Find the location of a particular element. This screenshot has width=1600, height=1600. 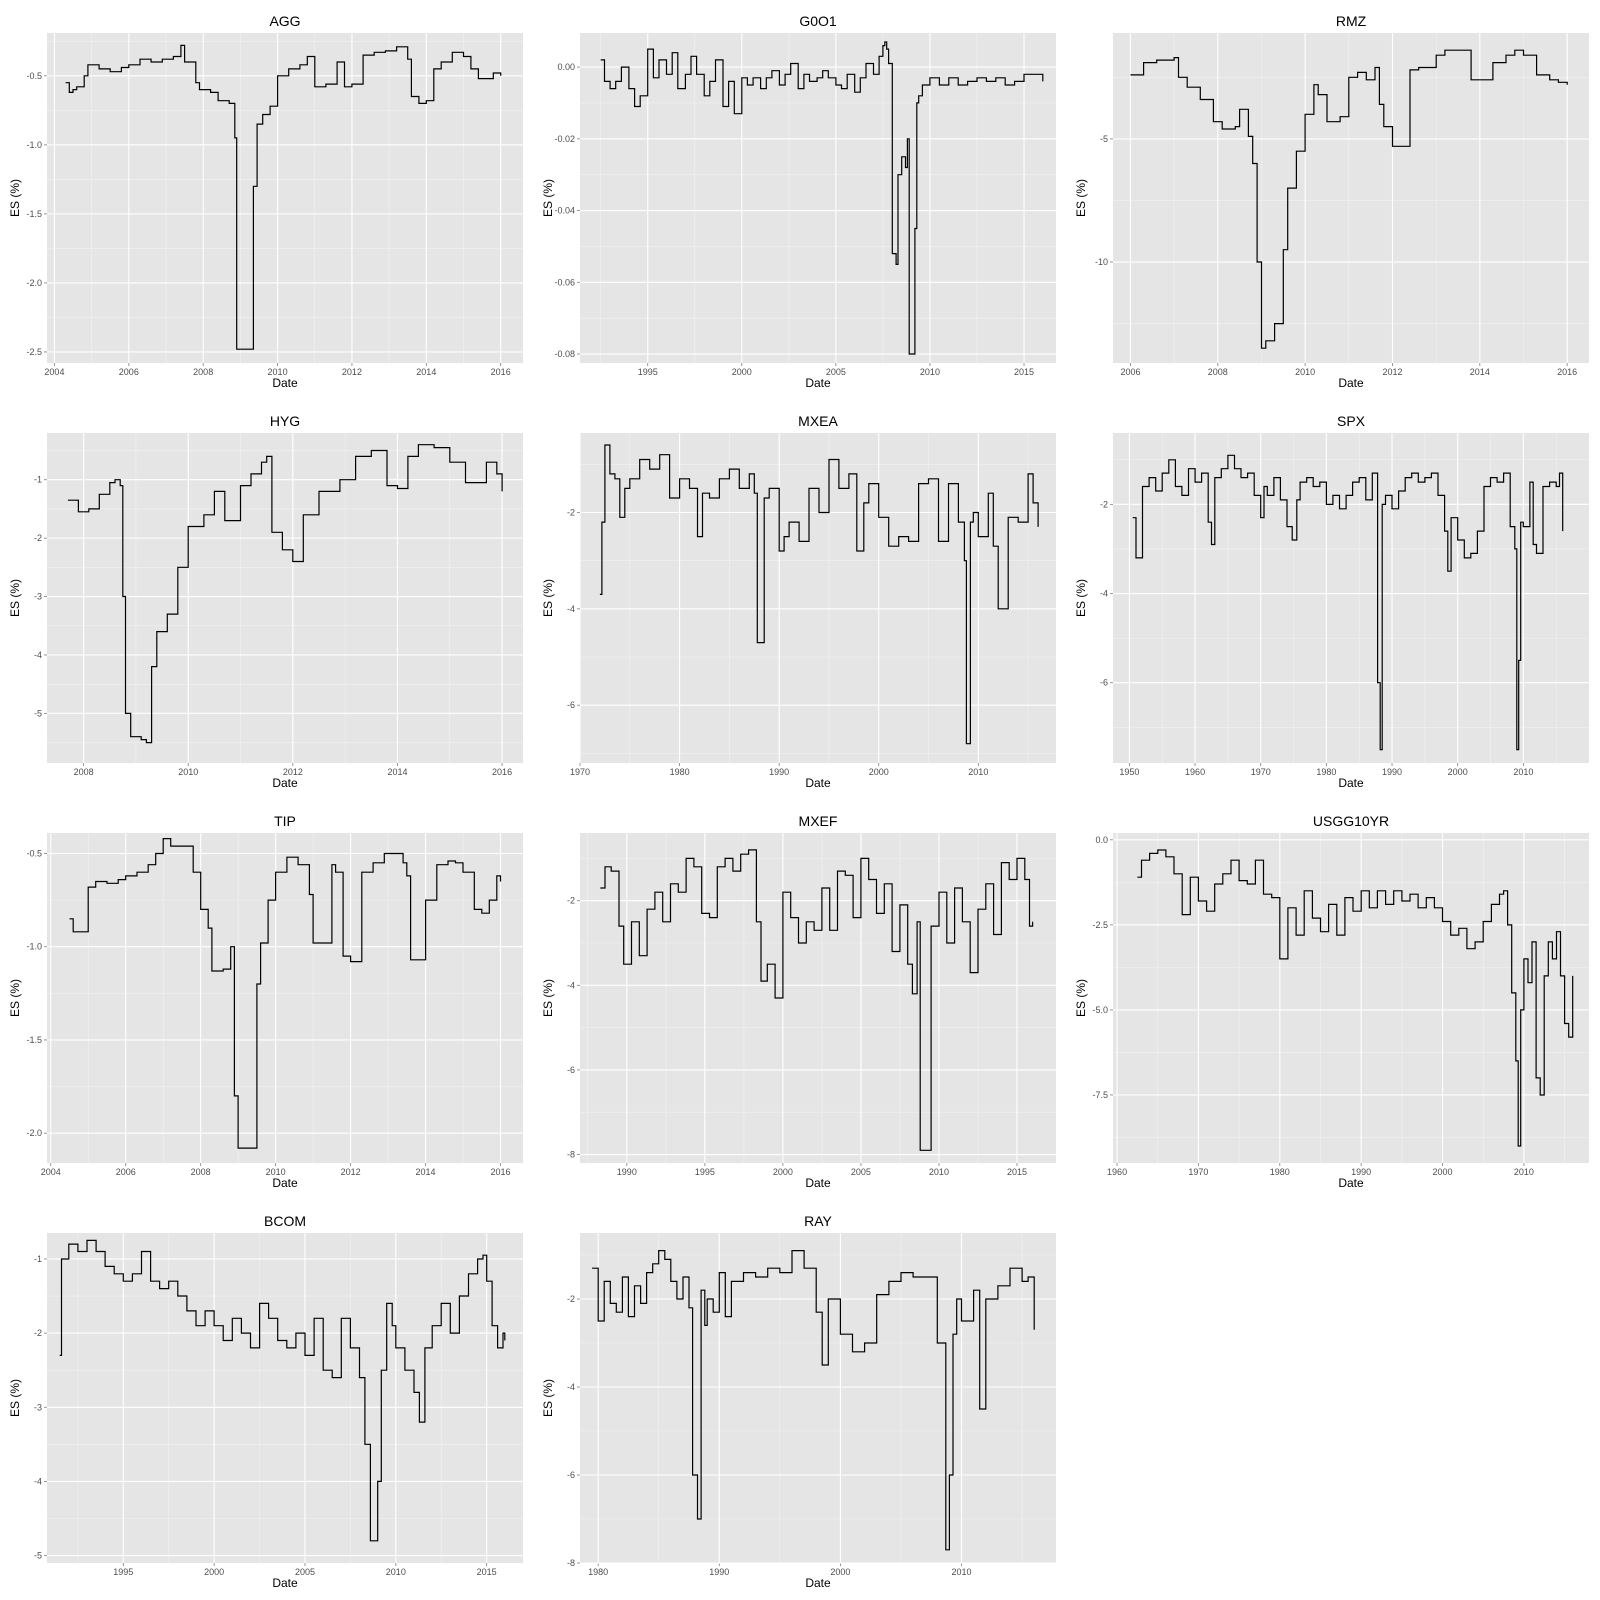

chart-title: TIP is located at coordinates (285, 821).